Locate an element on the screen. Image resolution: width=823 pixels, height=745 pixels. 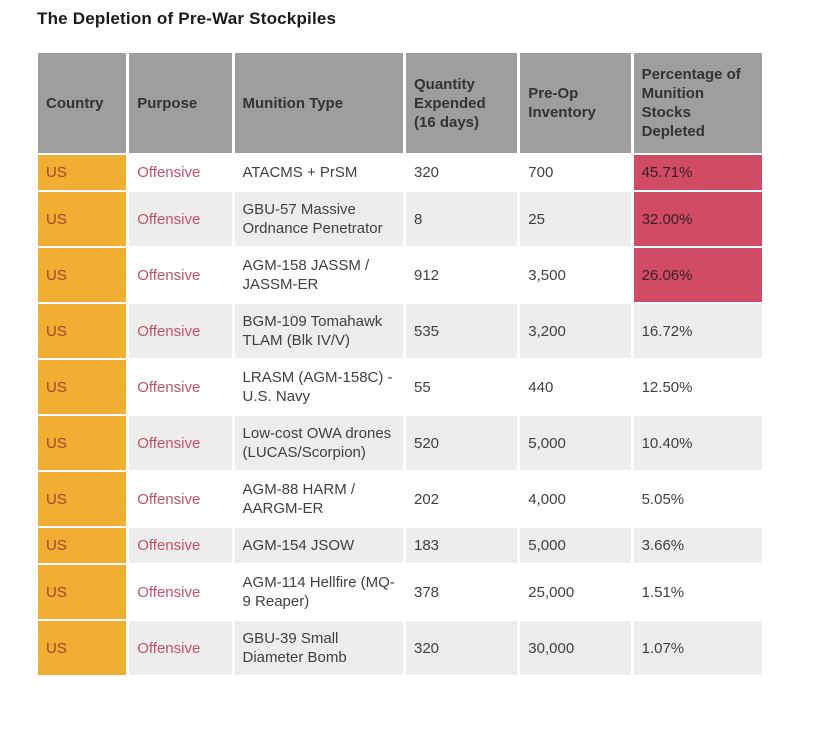
column-header-country: Country is located at coordinates (82, 103).